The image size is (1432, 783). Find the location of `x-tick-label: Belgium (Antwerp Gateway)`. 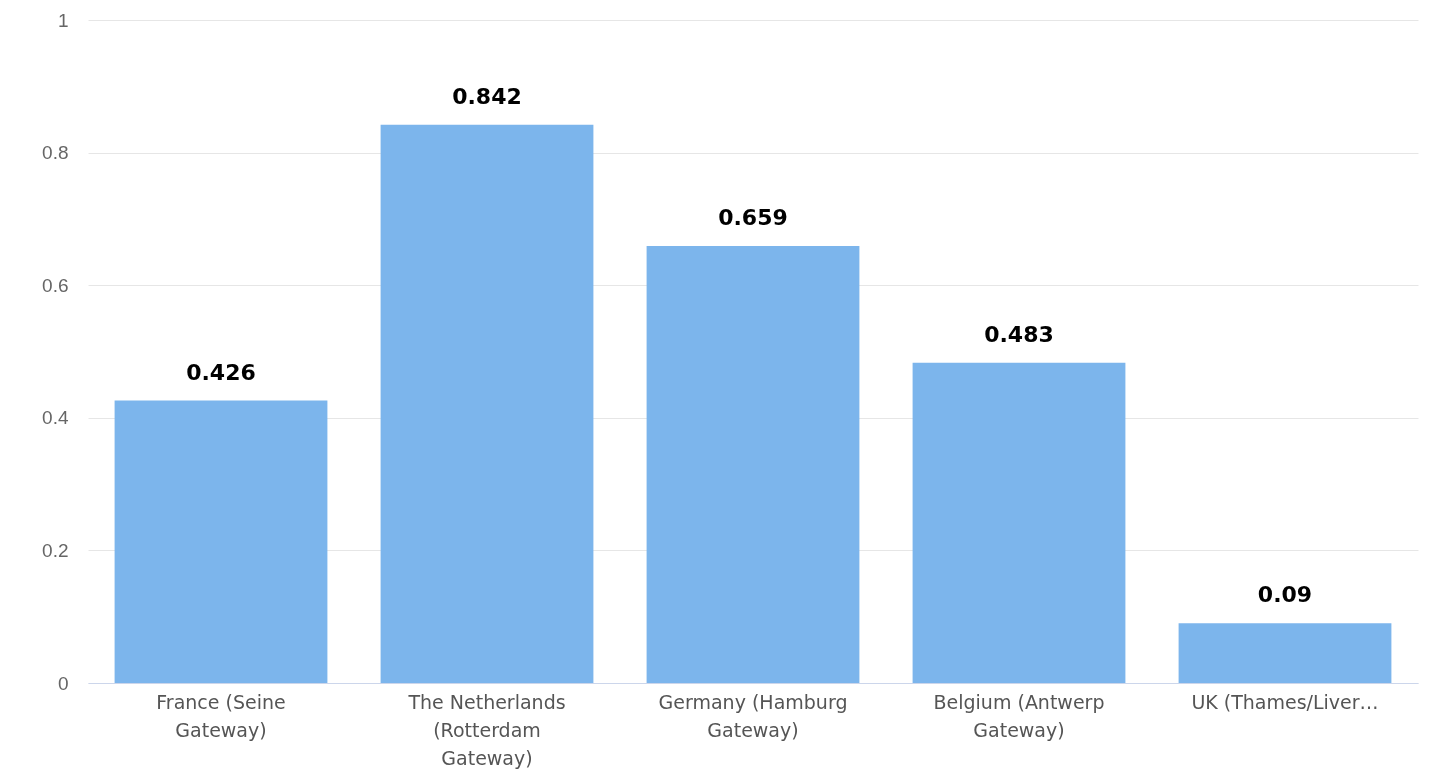

x-tick-label: Belgium (Antwerp Gateway) is located at coordinates (1019, 715).